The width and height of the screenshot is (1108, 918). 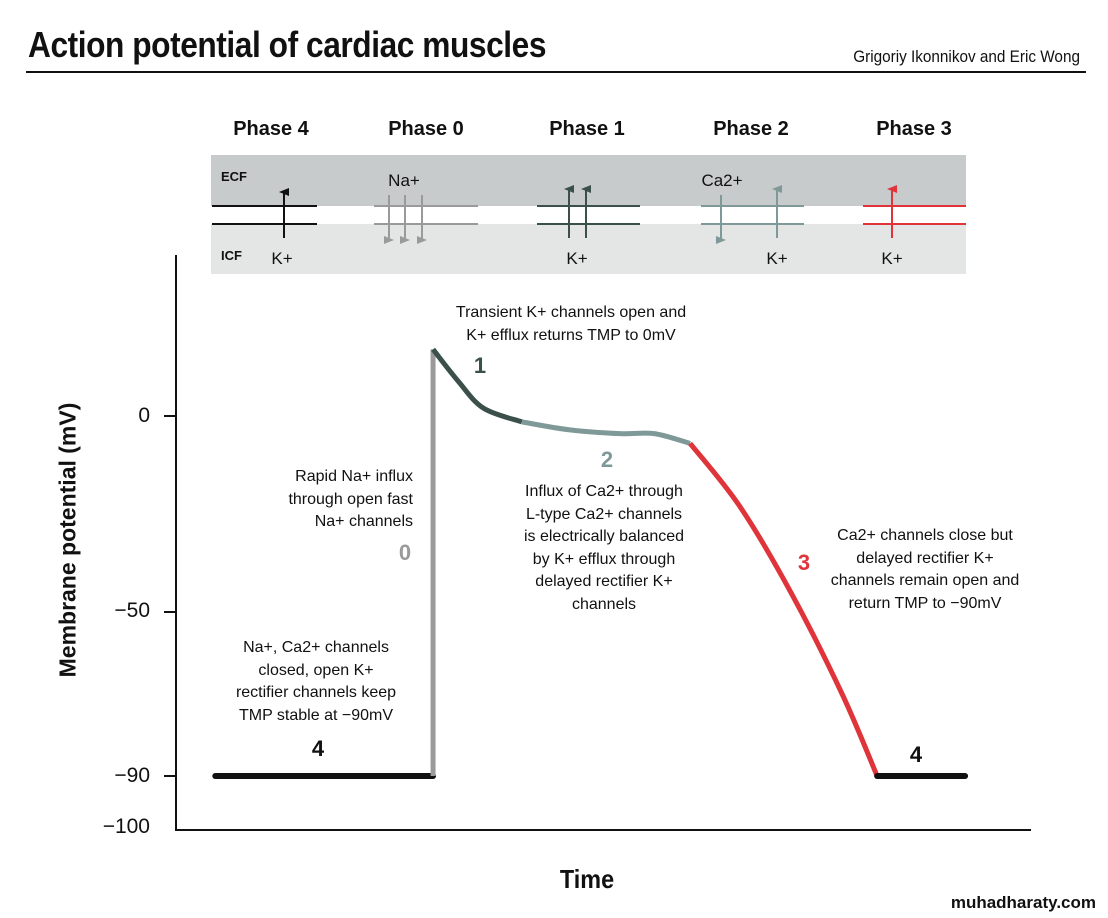 What do you see at coordinates (405, 552) in the screenshot?
I see `phase-number-0: 0` at bounding box center [405, 552].